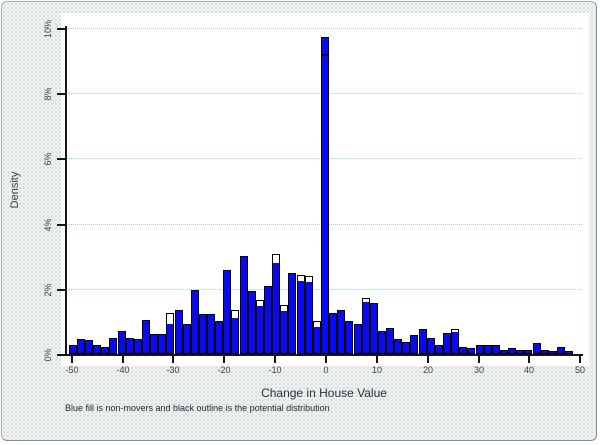 This screenshot has height=445, width=600. I want to click on x-tick-label: -10, so click(275, 370).